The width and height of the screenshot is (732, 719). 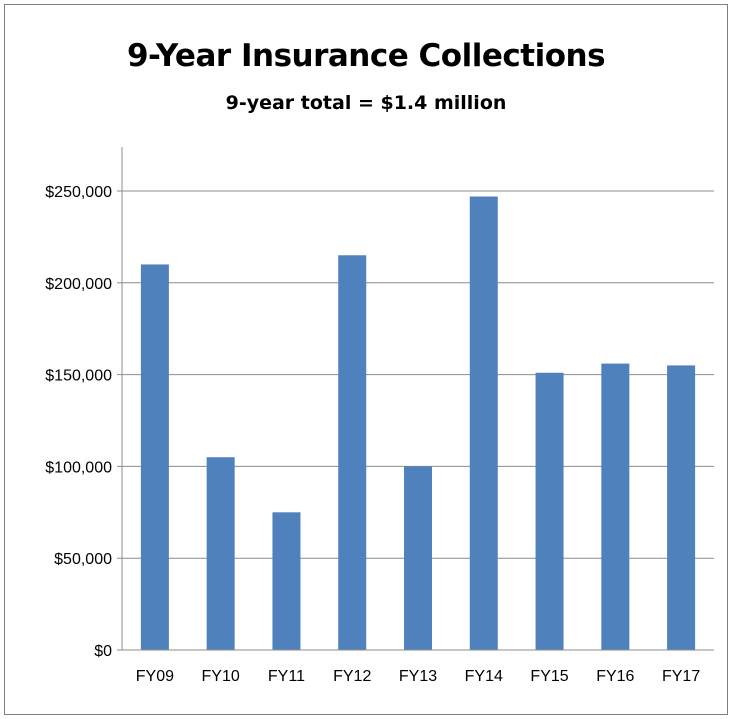 What do you see at coordinates (681, 676) in the screenshot?
I see `x-tick-label: FY17` at bounding box center [681, 676].